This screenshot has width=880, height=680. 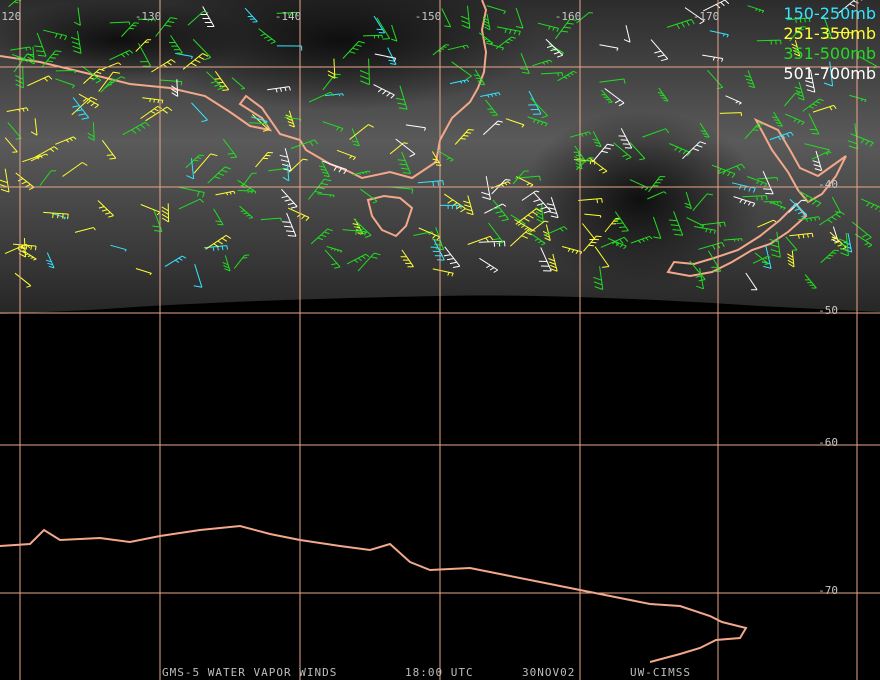 I want to click on footer-text: GMS-5 WATER VAPOR WINDS, so click(x=249, y=672).